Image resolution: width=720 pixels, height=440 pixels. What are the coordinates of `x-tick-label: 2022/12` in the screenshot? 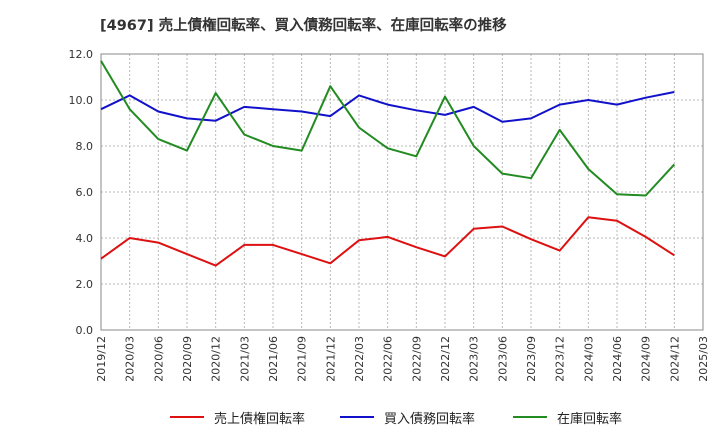 It's located at (445, 359).